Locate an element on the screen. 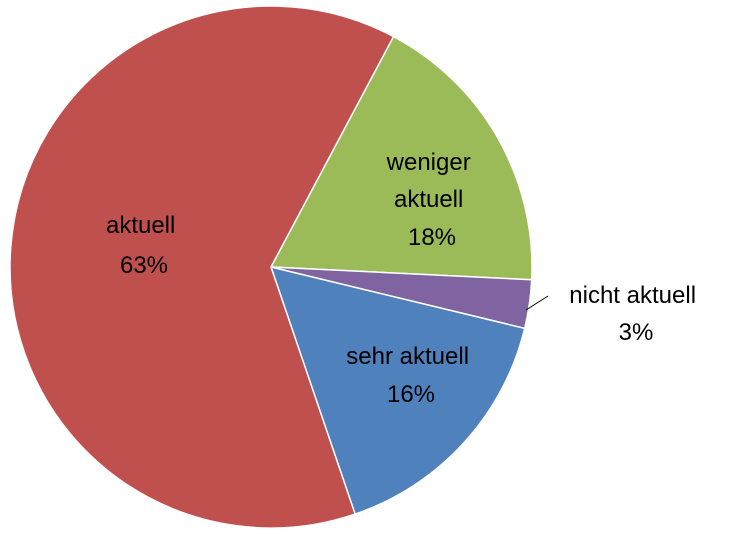 Image resolution: width=732 pixels, height=539 pixels. label-nicht-aktuell-percent: 3% is located at coordinates (636, 332).